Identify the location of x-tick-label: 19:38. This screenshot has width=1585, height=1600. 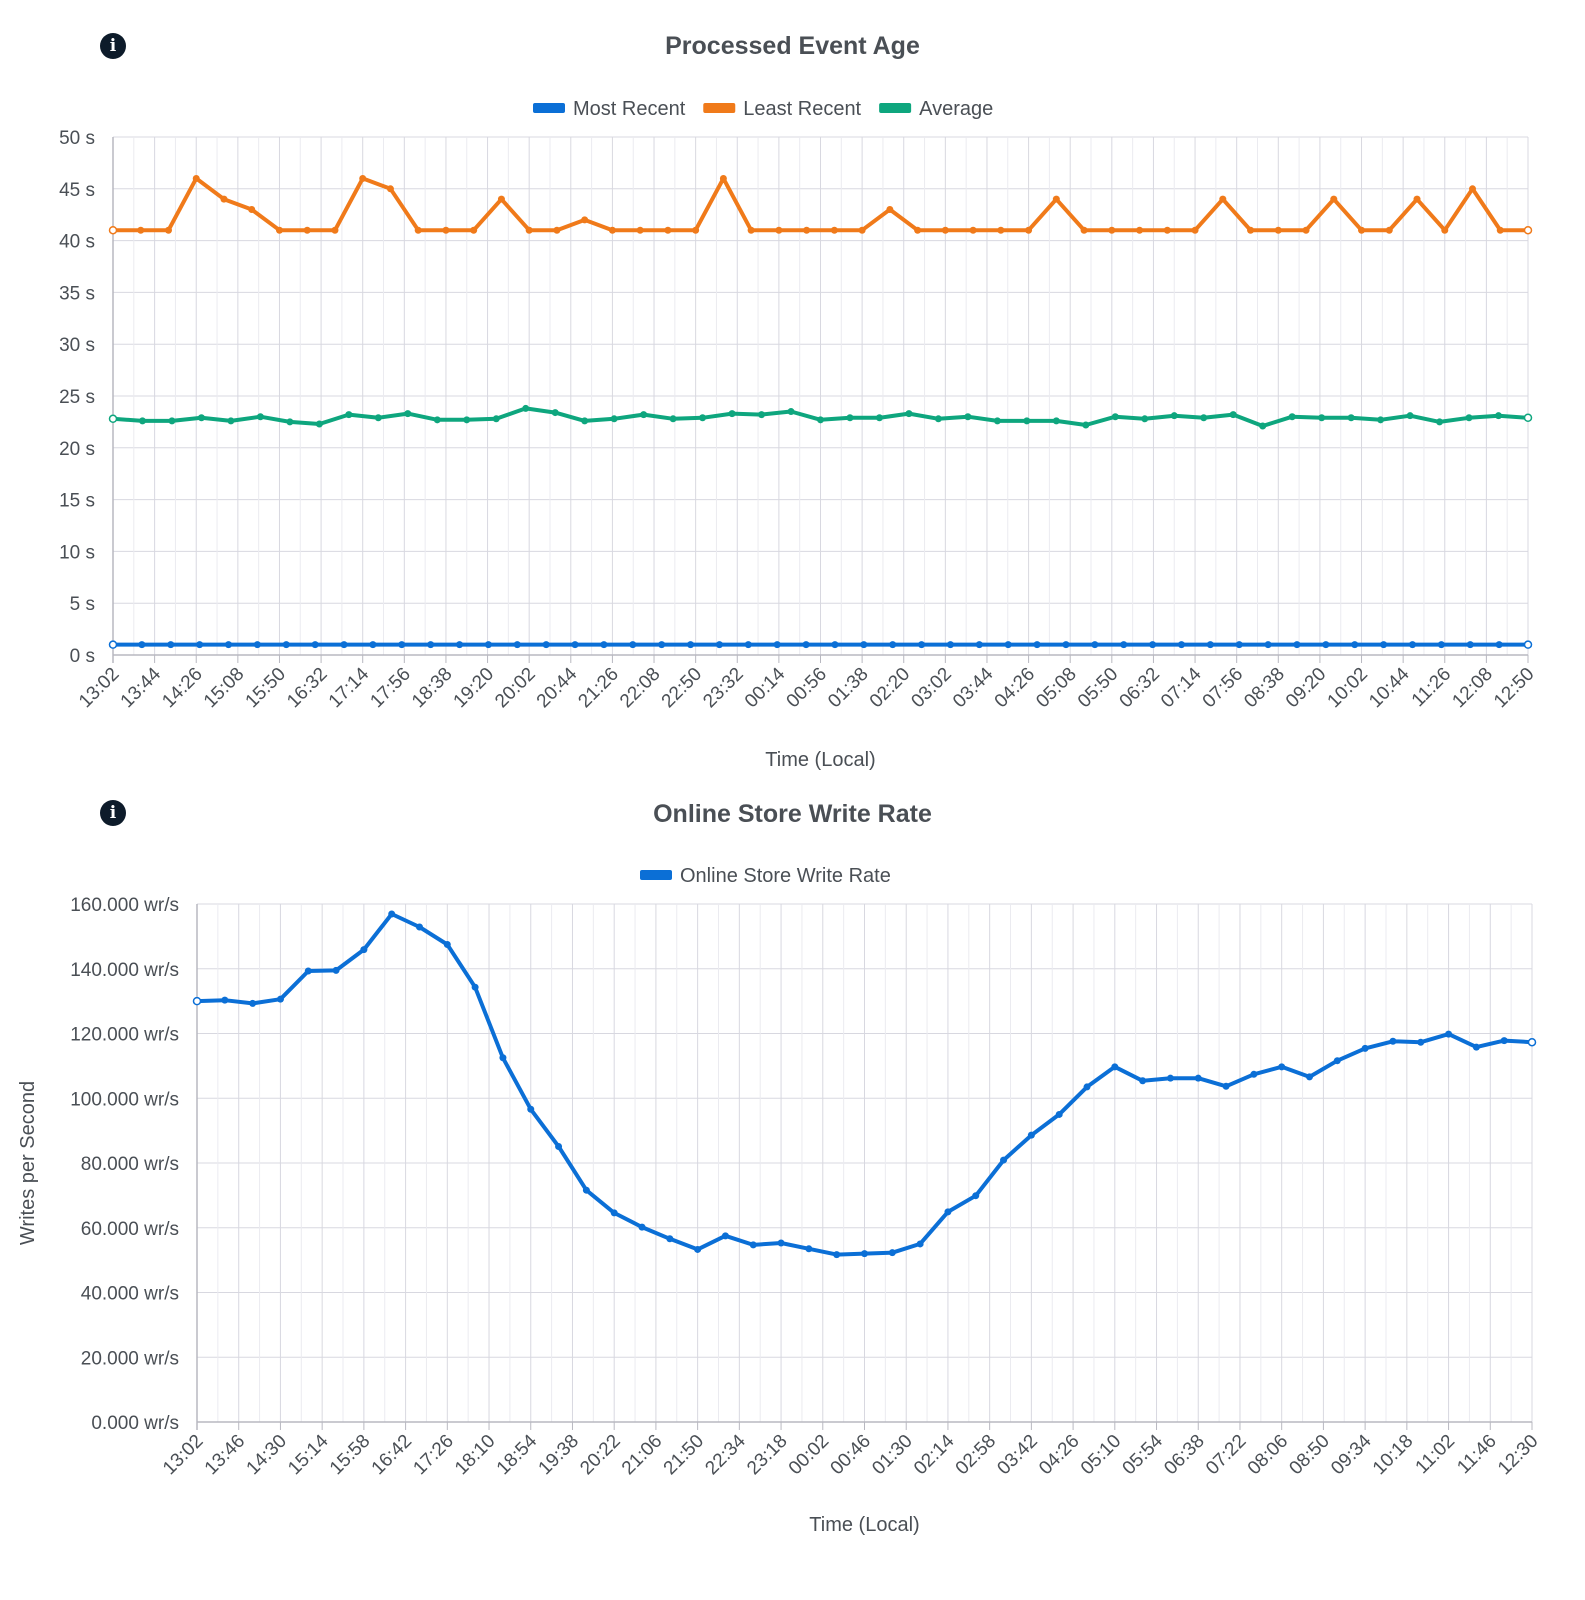
(559, 1455).